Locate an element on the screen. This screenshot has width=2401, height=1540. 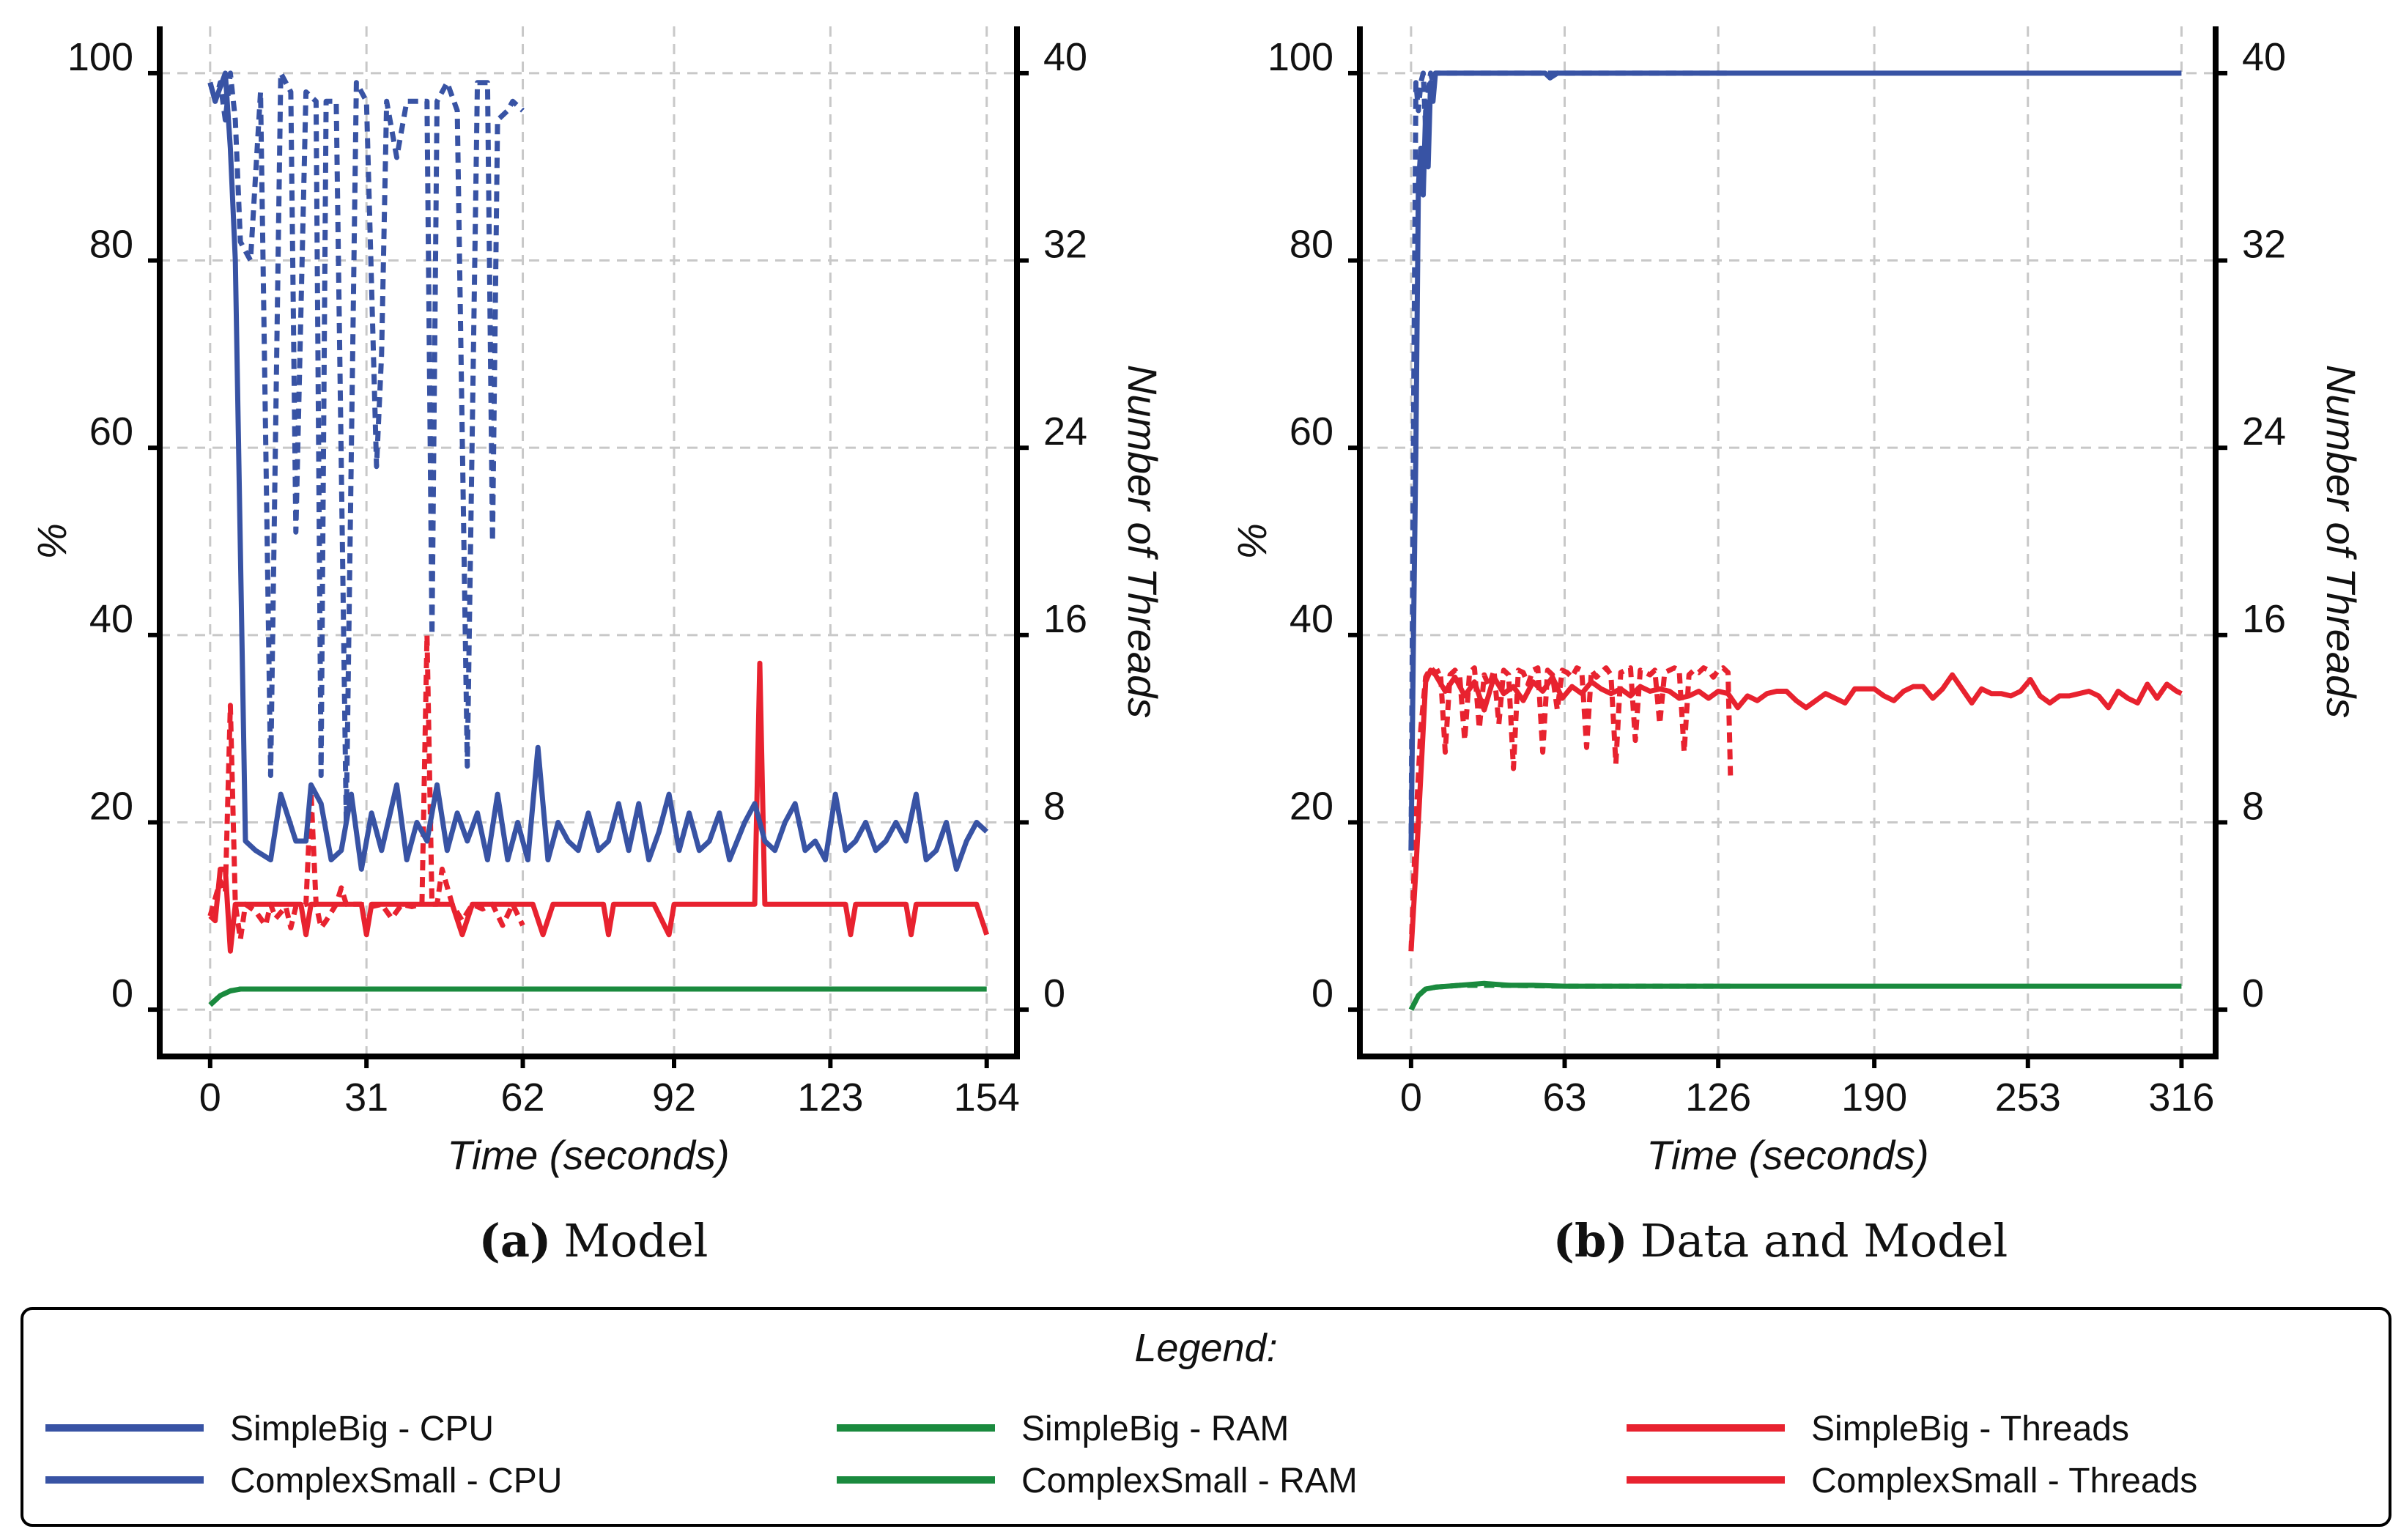
x-tick-label: 123 is located at coordinates (830, 1097).